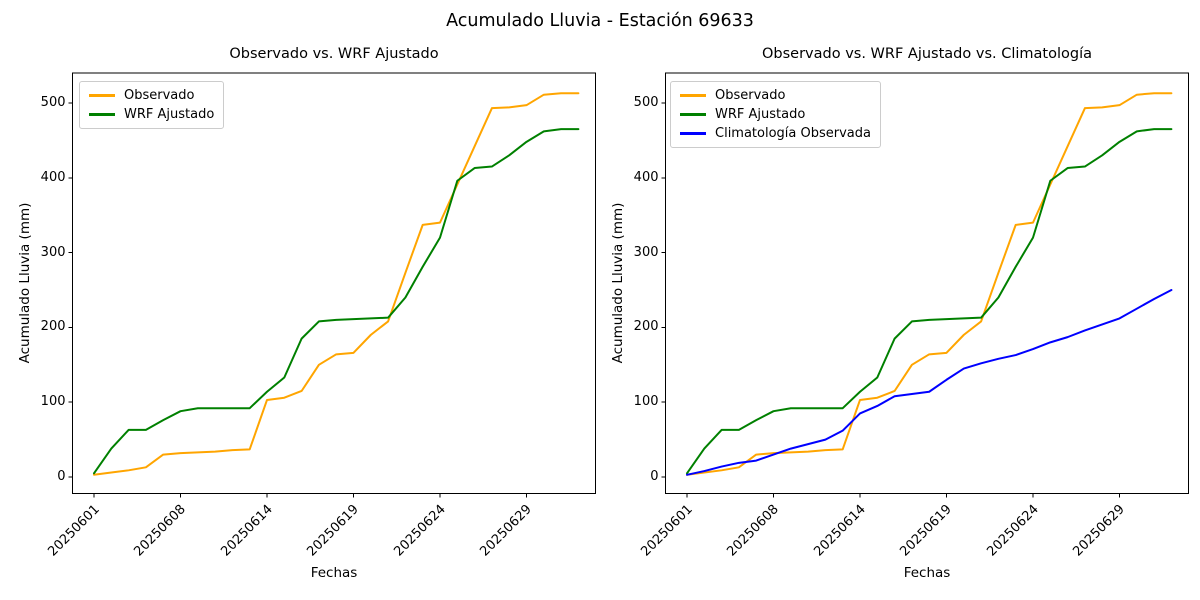  I want to click on right-y-axis-label: Acumulado Lluvia (mm), so click(618, 283).